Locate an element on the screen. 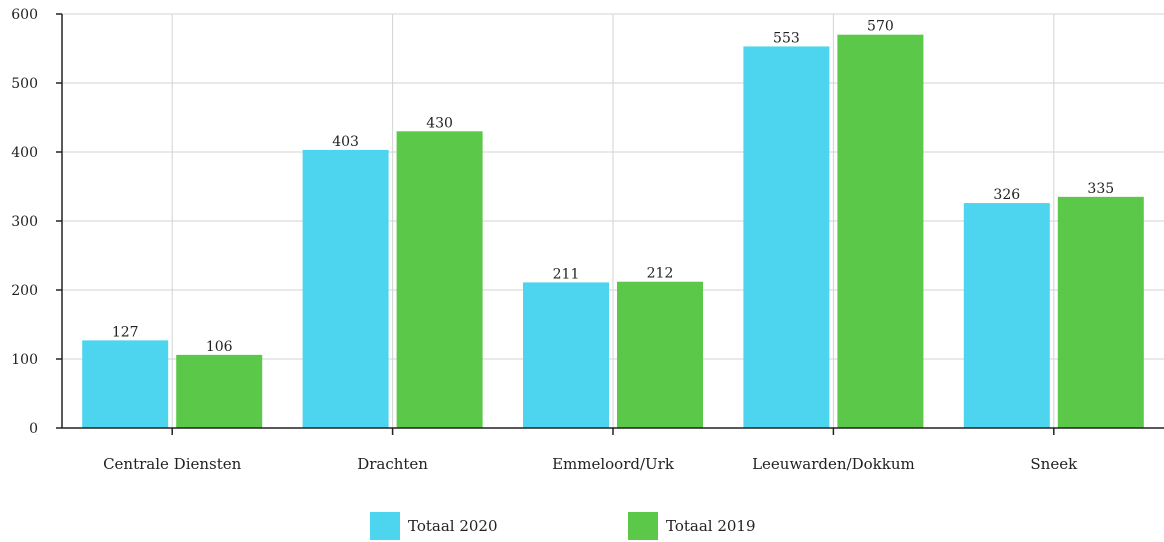 This screenshot has height=542, width=1164. data-label: 553 is located at coordinates (786, 38).